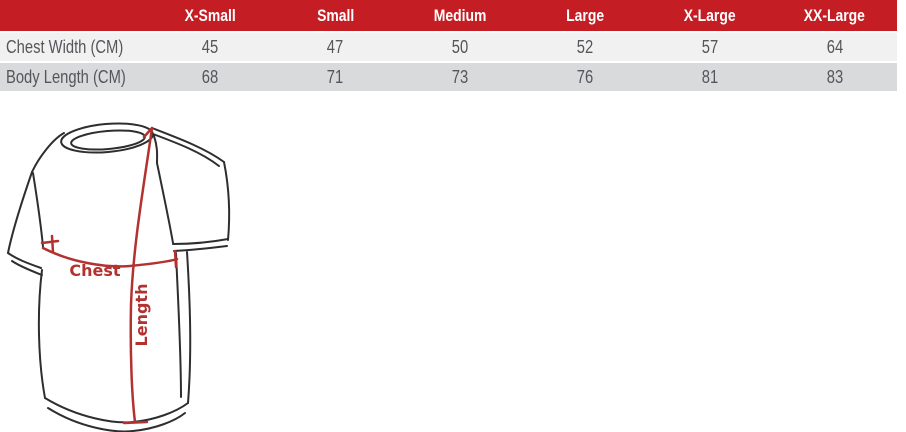 This screenshot has height=432, width=906. What do you see at coordinates (335, 76) in the screenshot?
I see `body-length-small: 71` at bounding box center [335, 76].